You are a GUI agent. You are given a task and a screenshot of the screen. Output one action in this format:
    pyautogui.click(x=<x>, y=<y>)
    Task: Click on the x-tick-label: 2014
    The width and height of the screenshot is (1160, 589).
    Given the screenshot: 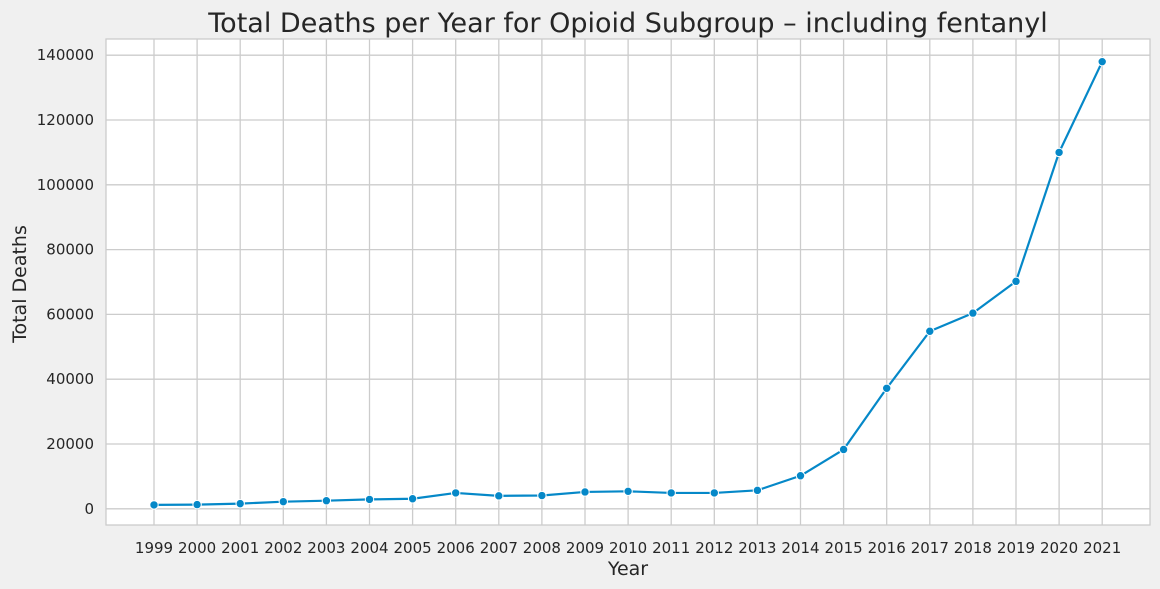 What is the action you would take?
    pyautogui.click(x=800, y=548)
    